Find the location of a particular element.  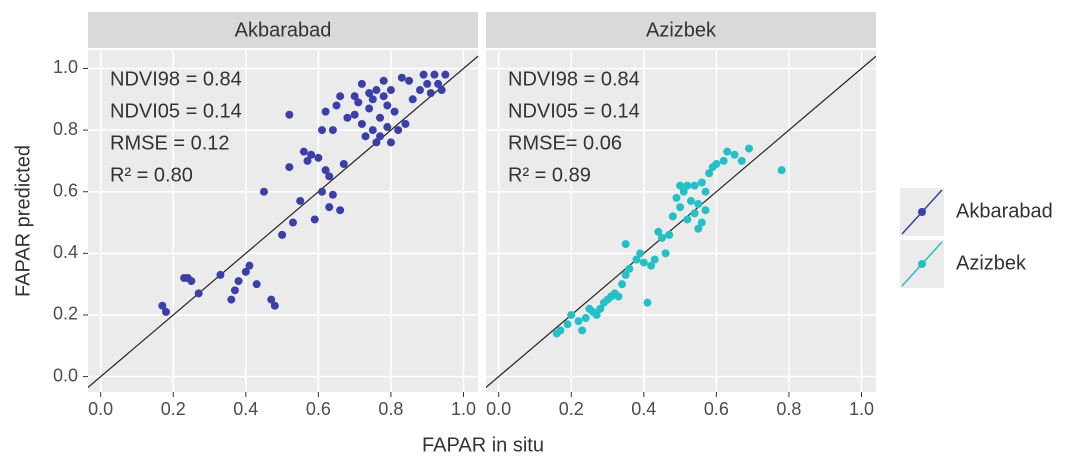

facet-title: Azizbek is located at coordinates (681, 30).